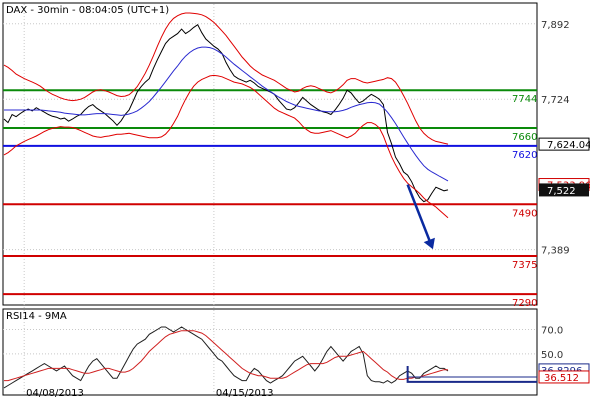 The width and height of the screenshot is (590, 400). Describe the element at coordinates (568, 145) in the screenshot. I see `price-tag-label: 7,624.04` at that location.